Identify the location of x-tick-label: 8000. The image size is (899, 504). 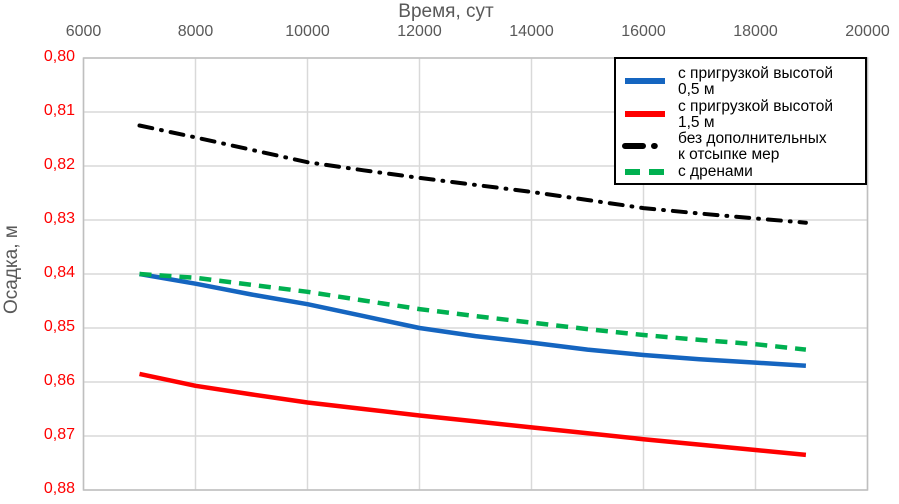
(195, 31).